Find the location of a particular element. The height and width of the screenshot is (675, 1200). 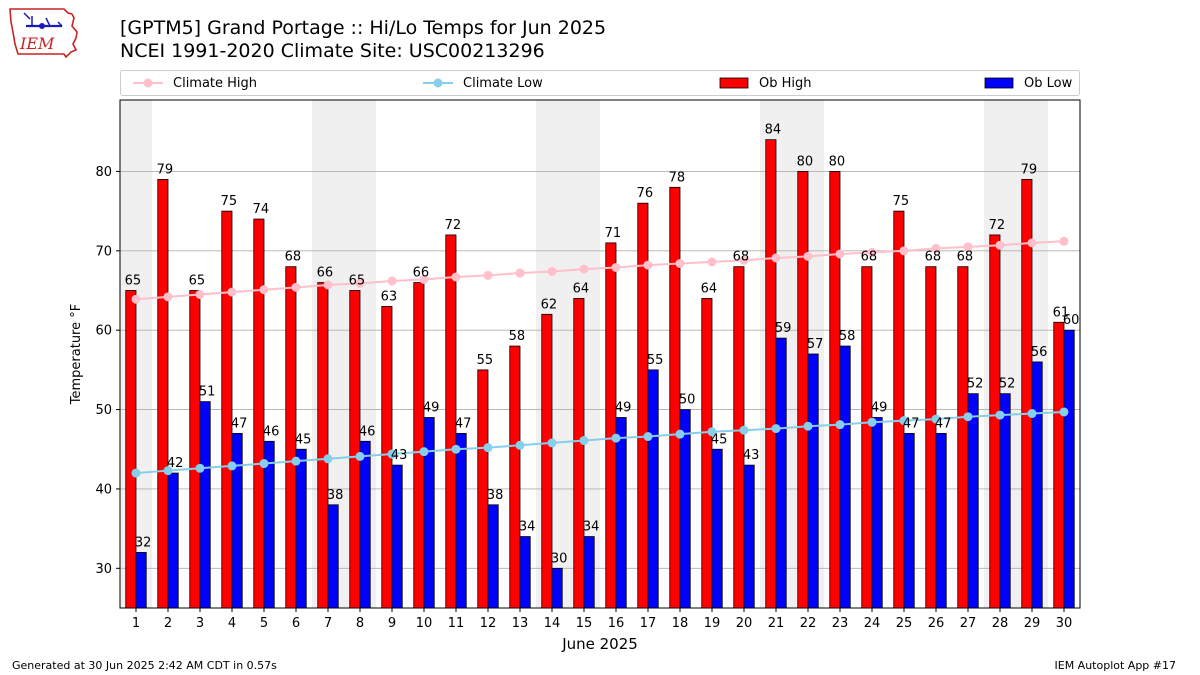

x-tick-label: 30 is located at coordinates (1064, 623).